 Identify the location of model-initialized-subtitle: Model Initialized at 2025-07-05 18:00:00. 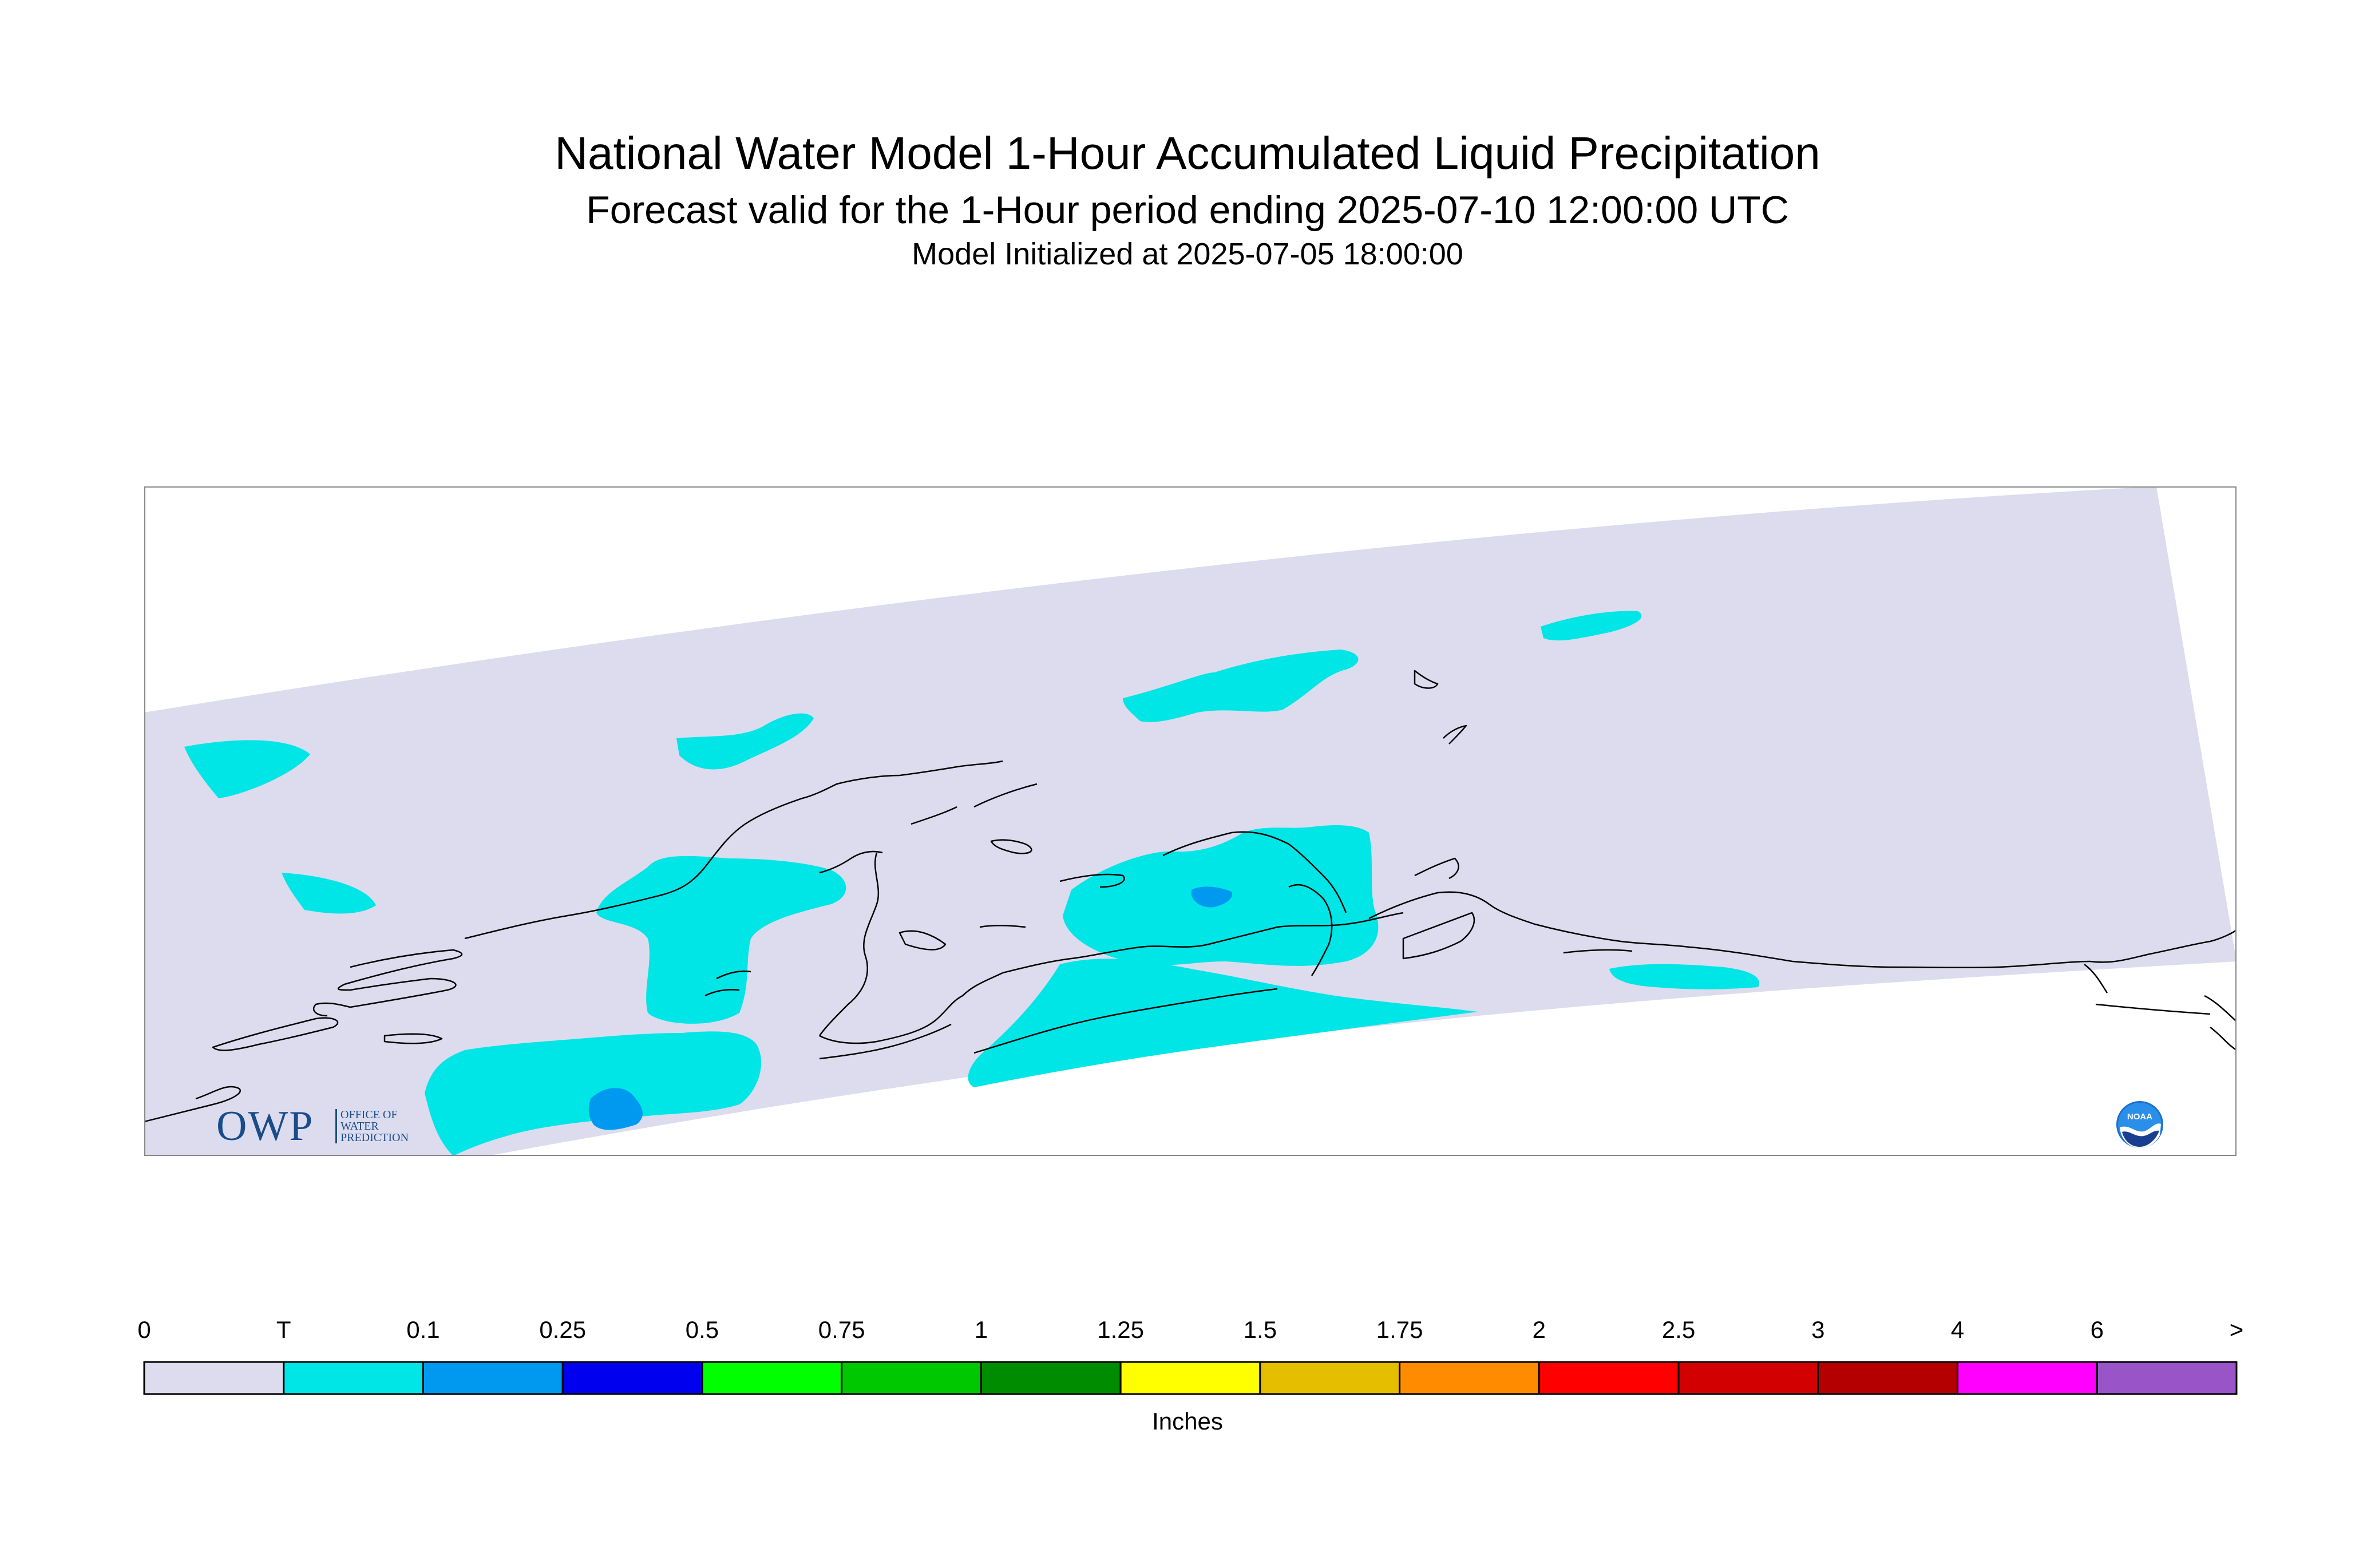
(1187, 254).